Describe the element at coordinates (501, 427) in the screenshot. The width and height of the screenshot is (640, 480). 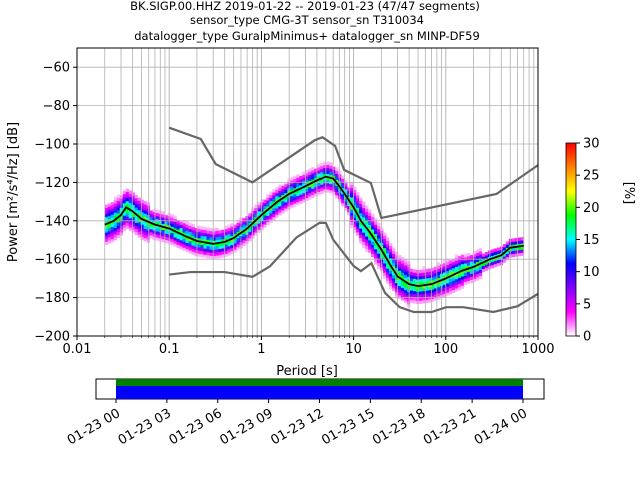
I see `timeline-tick-label: 01-24 00` at that location.